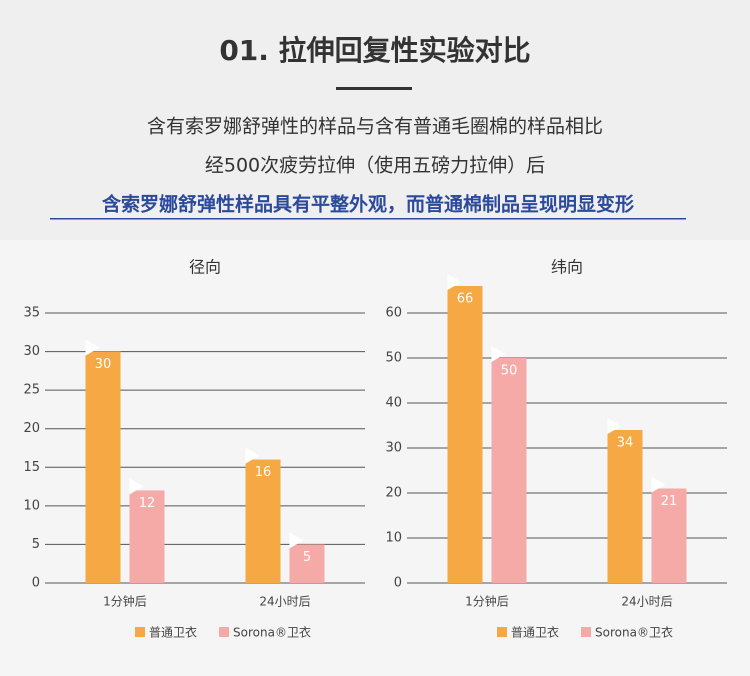 Image resolution: width=750 pixels, height=676 pixels. What do you see at coordinates (263, 472) in the screenshot?
I see `value-label: 16` at bounding box center [263, 472].